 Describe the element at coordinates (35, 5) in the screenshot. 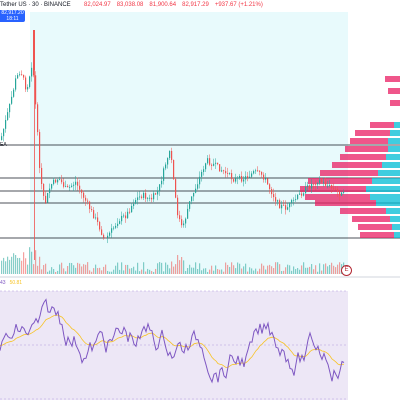

I see `symbol-title: Tether US · 30 · BINANCE` at that location.